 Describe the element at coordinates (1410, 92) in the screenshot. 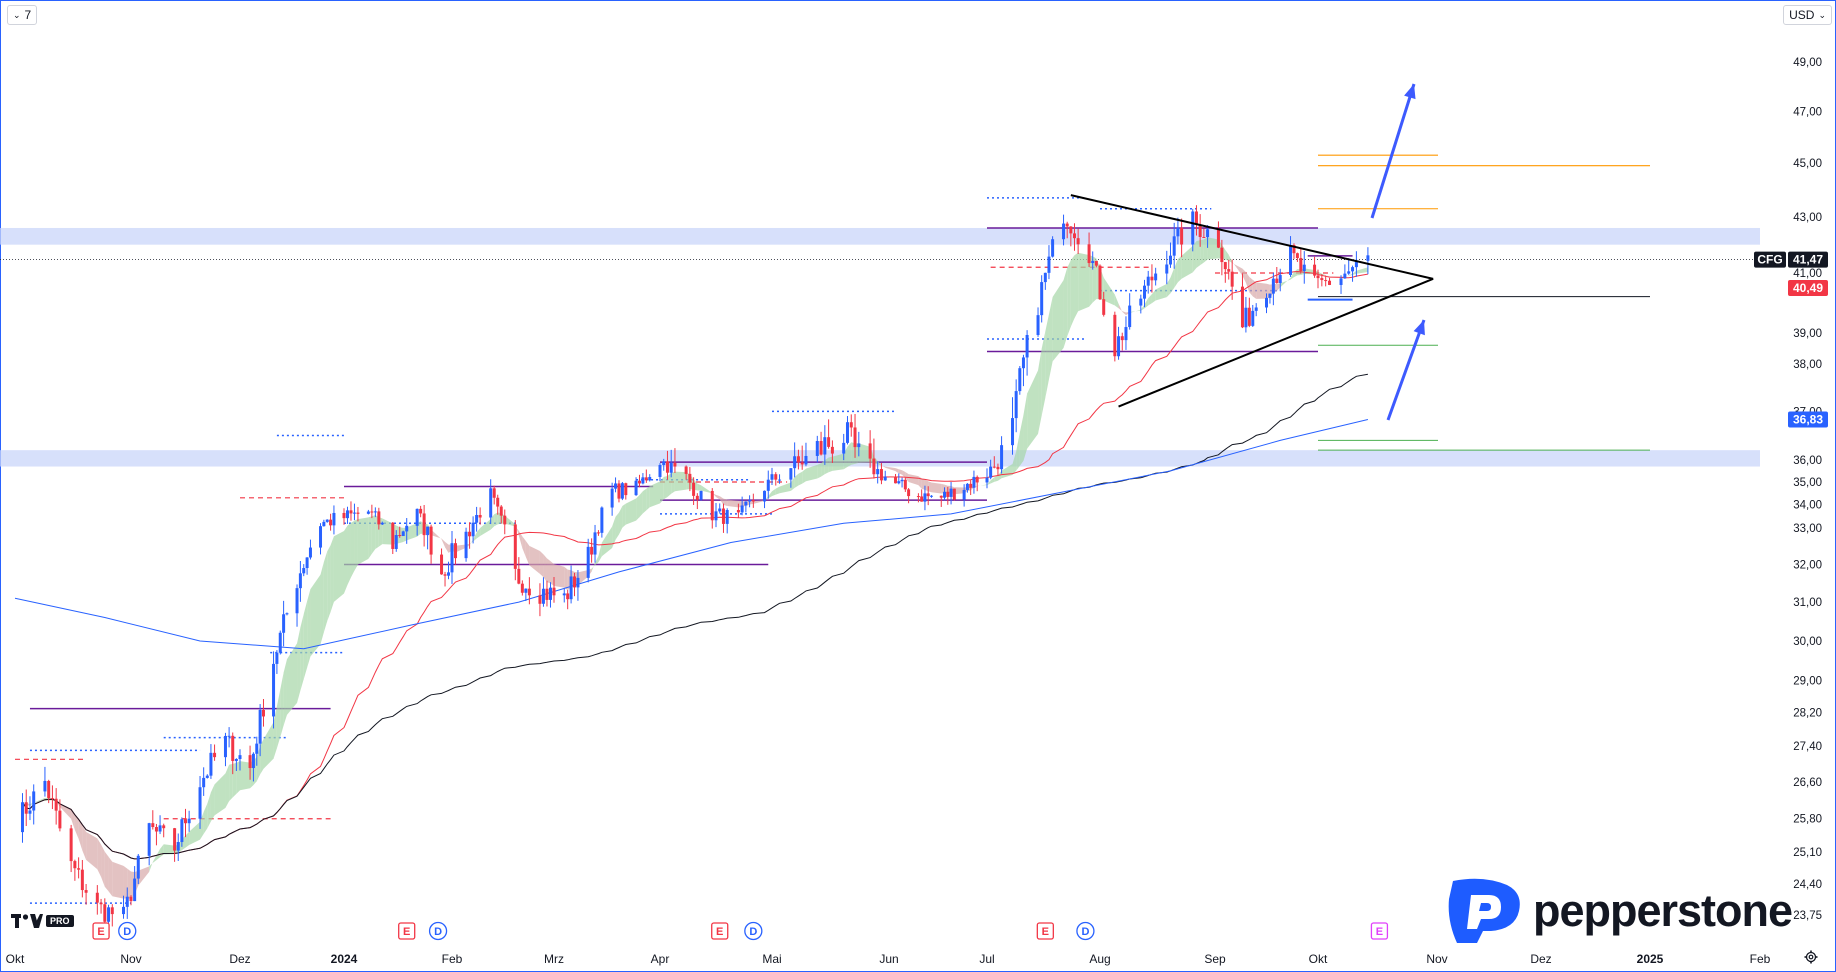

I see `breakout-up-arrow-head` at that location.